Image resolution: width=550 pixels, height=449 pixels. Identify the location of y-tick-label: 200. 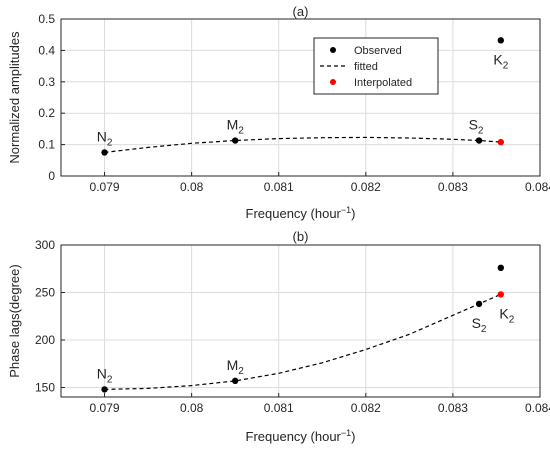
(45, 340).